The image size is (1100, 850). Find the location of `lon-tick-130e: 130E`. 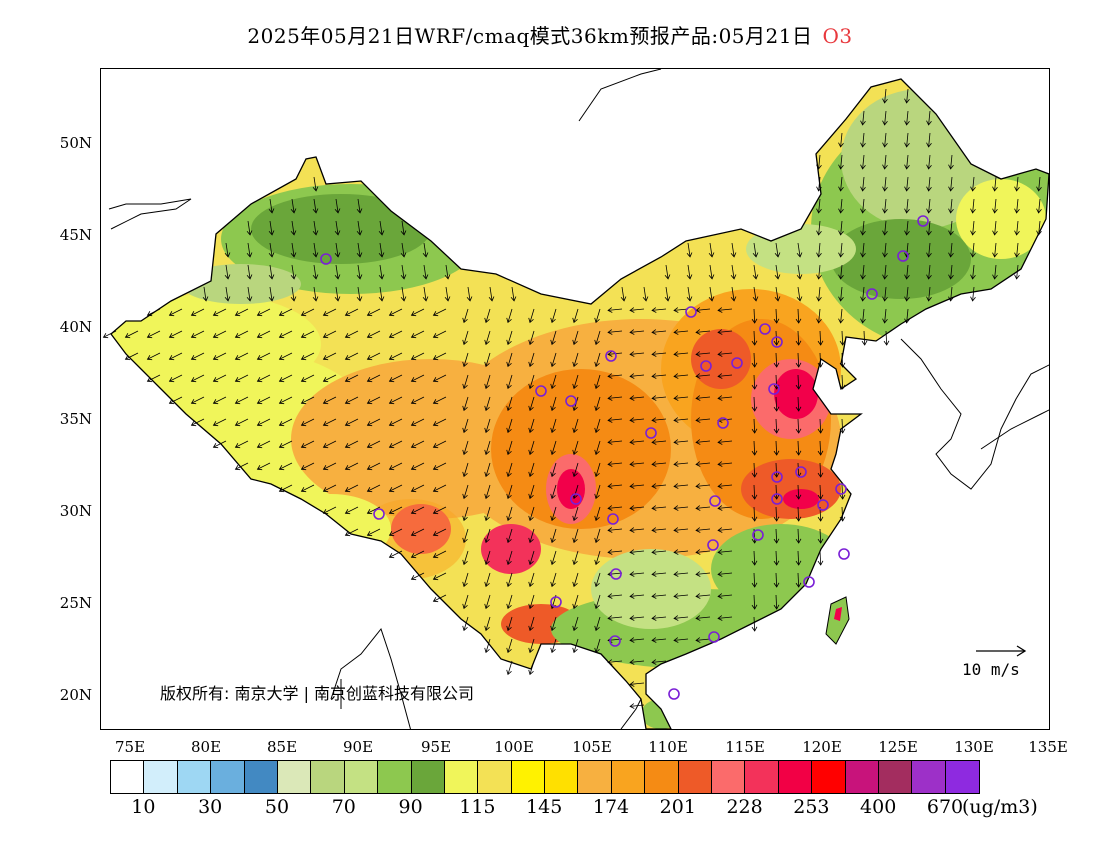

lon-tick-130e: 130E is located at coordinates (974, 747).